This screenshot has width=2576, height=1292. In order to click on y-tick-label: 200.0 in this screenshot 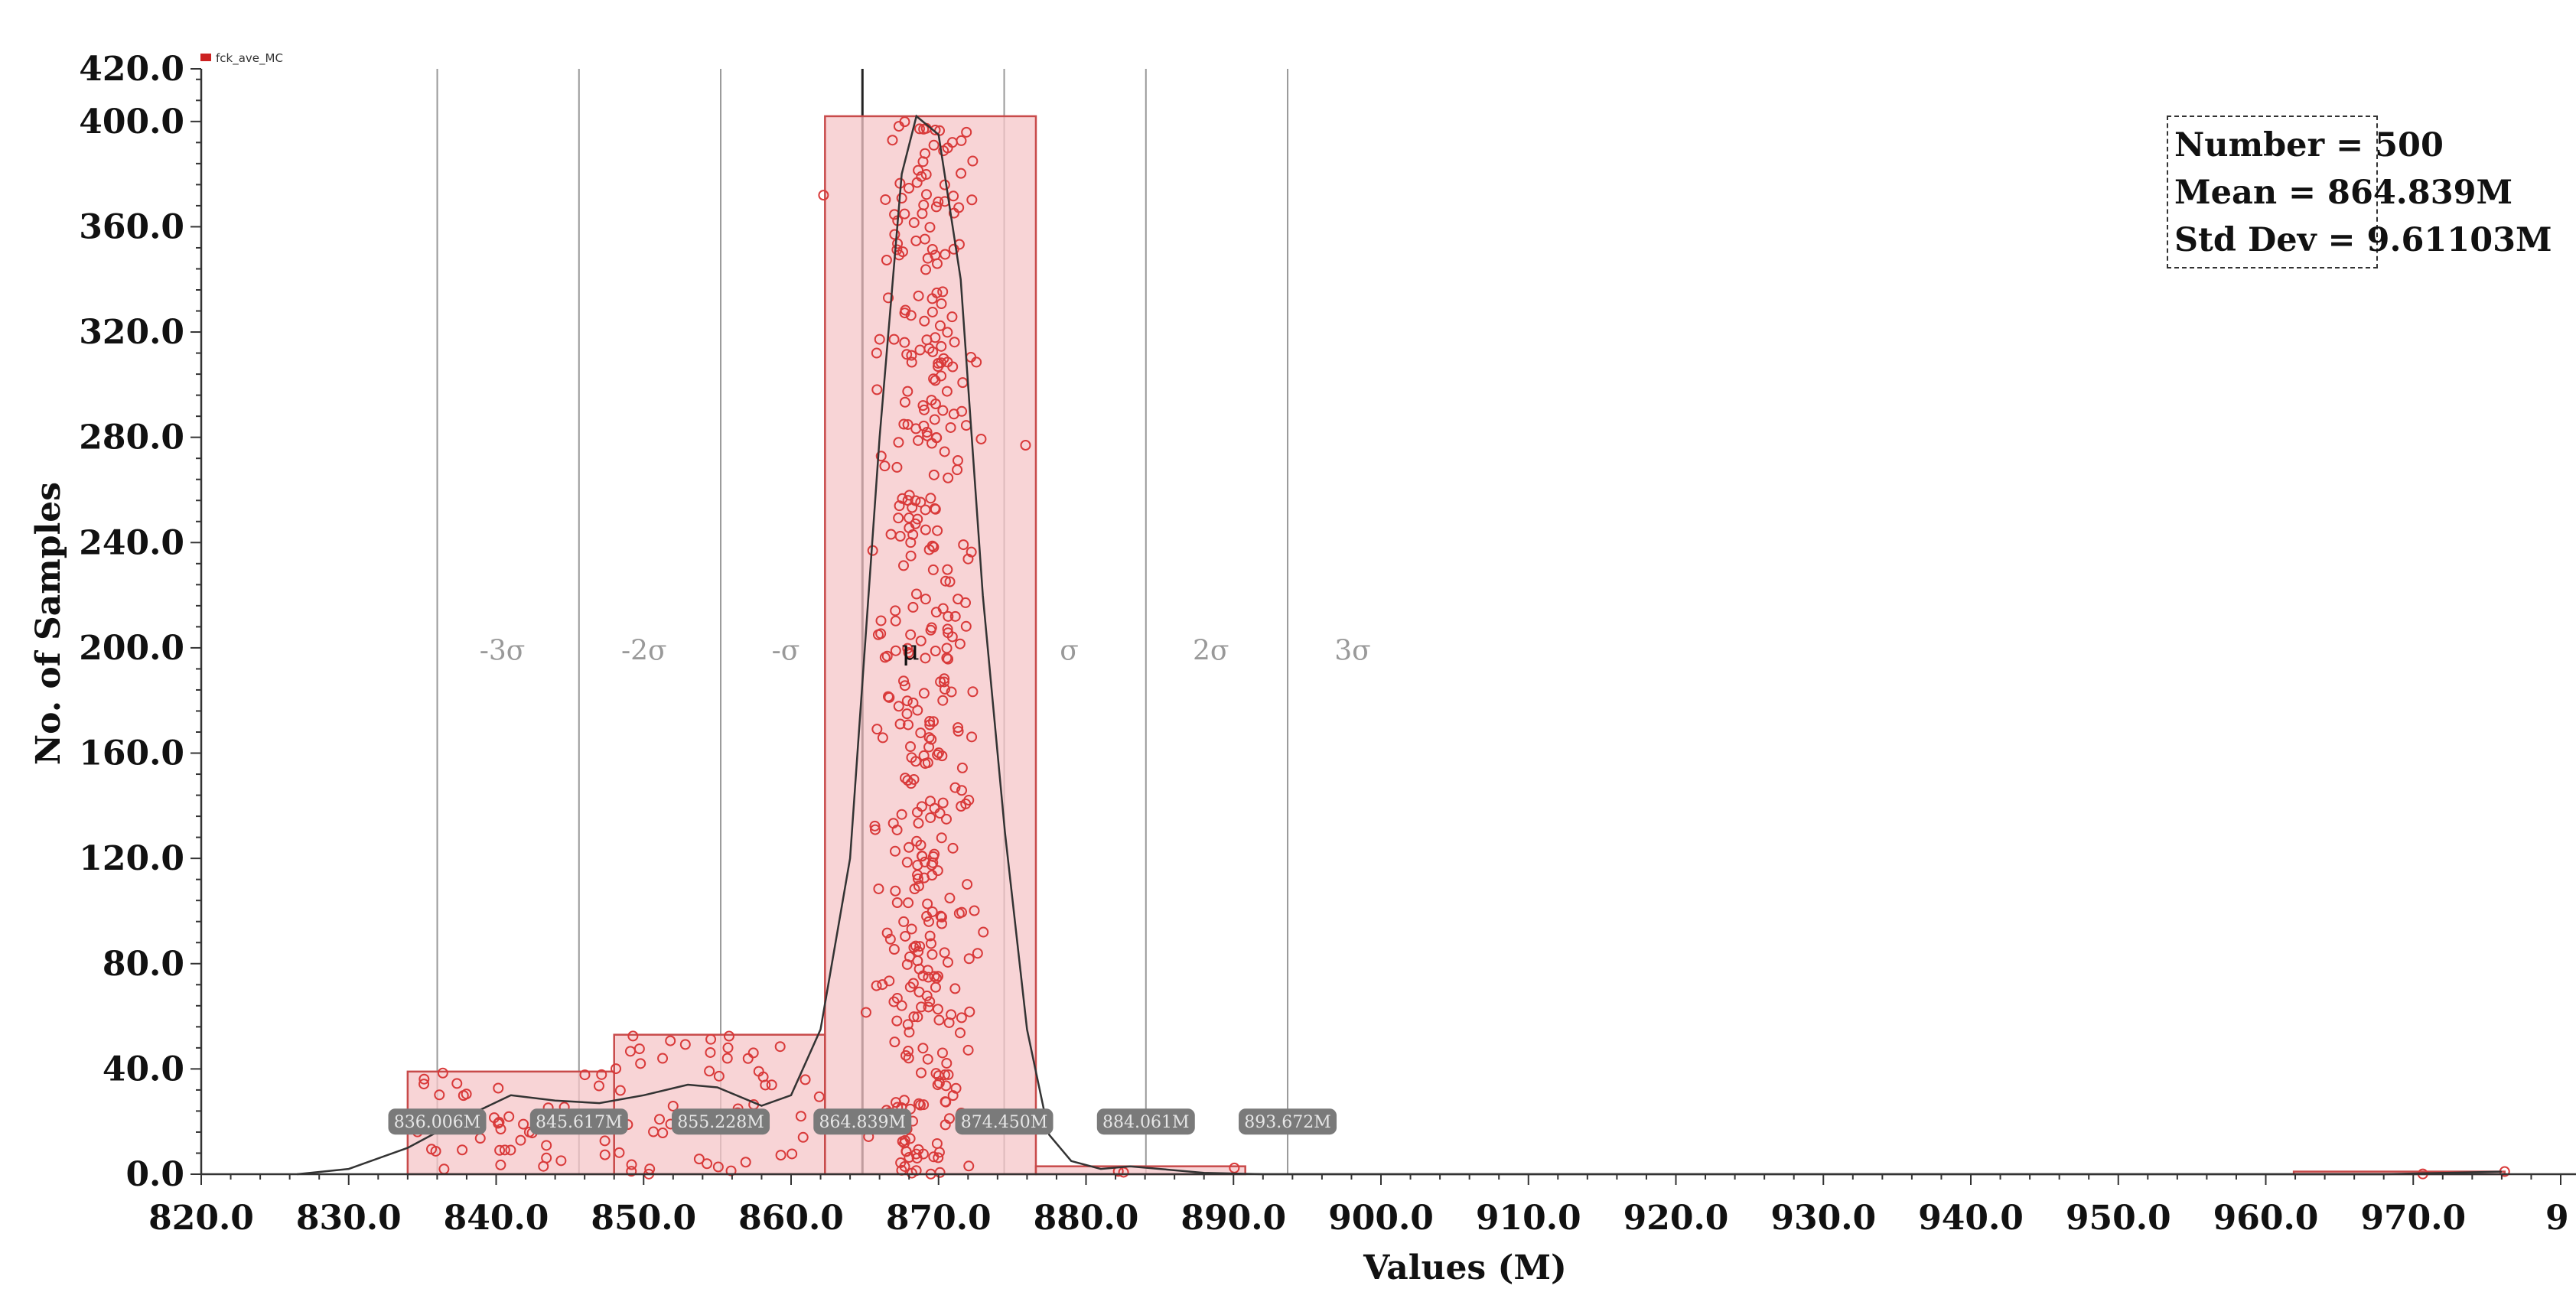, I will do `click(131, 648)`.